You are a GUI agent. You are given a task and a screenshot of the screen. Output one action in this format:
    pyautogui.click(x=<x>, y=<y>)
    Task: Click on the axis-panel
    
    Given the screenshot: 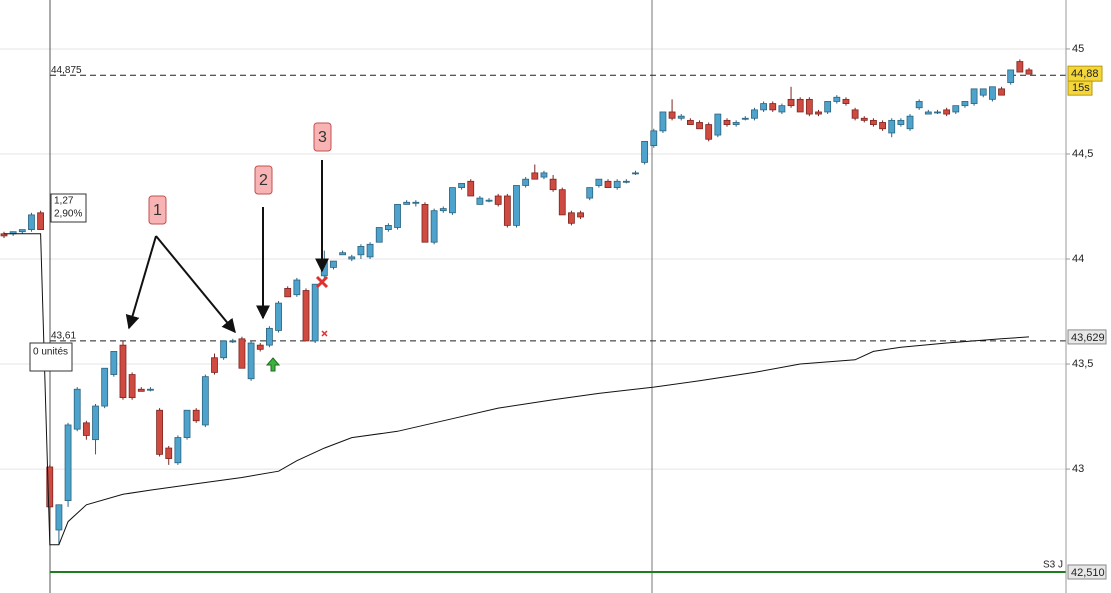 What is the action you would take?
    pyautogui.click(x=1088, y=296)
    